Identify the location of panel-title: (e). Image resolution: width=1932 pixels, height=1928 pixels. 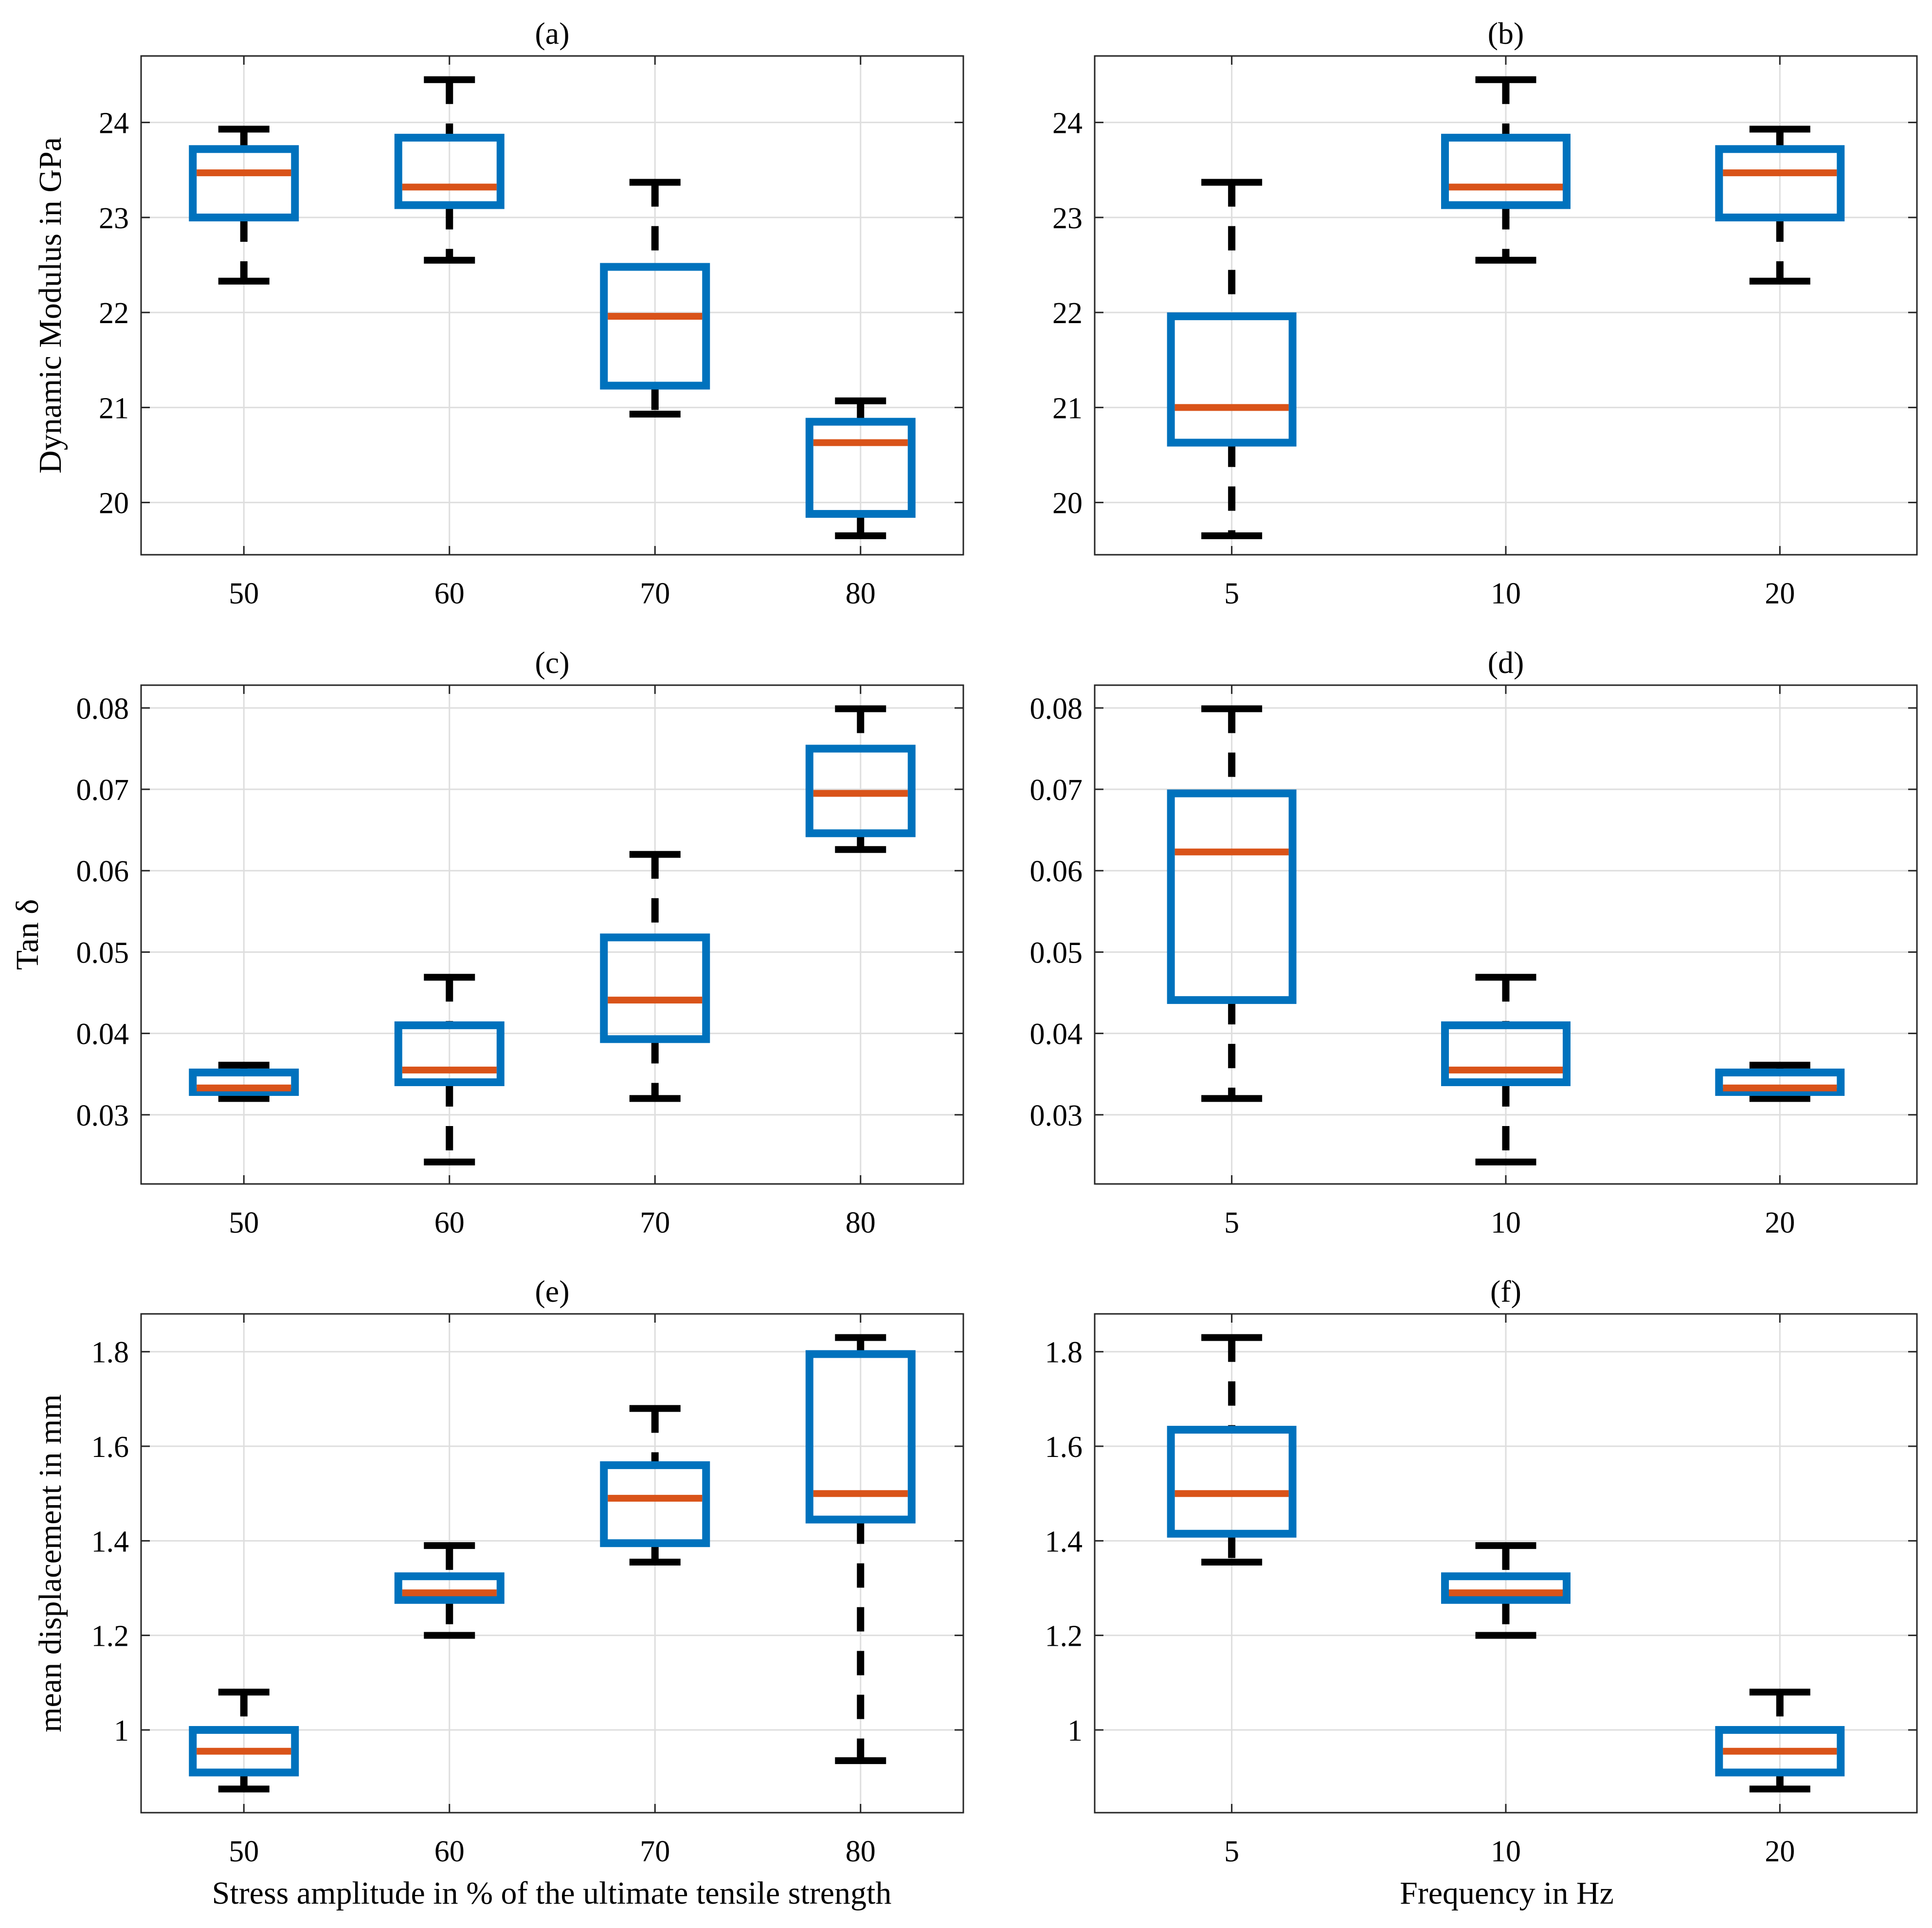
(552, 1291).